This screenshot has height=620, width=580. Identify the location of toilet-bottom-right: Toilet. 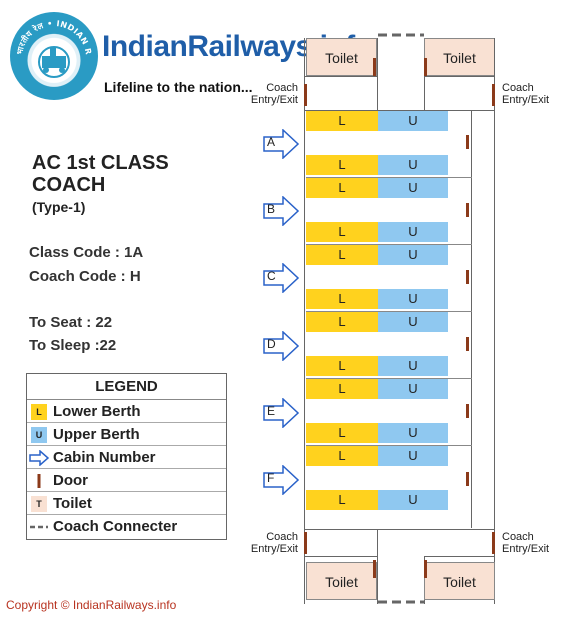
(459, 581).